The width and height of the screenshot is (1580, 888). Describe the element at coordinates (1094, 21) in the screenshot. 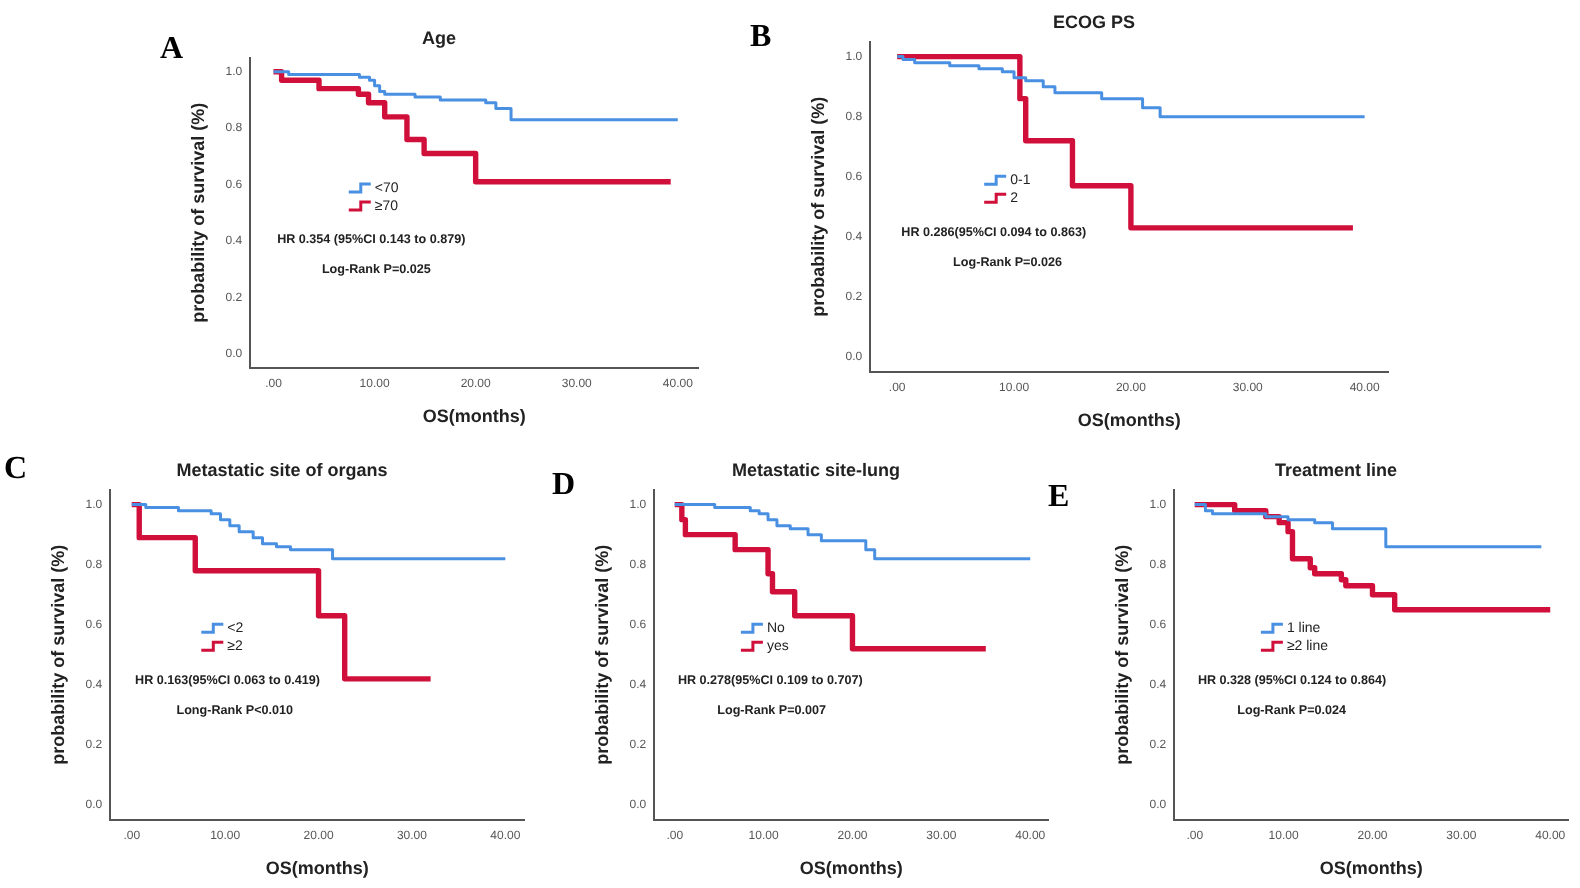

I see `chart-title: ECOG PS` at that location.